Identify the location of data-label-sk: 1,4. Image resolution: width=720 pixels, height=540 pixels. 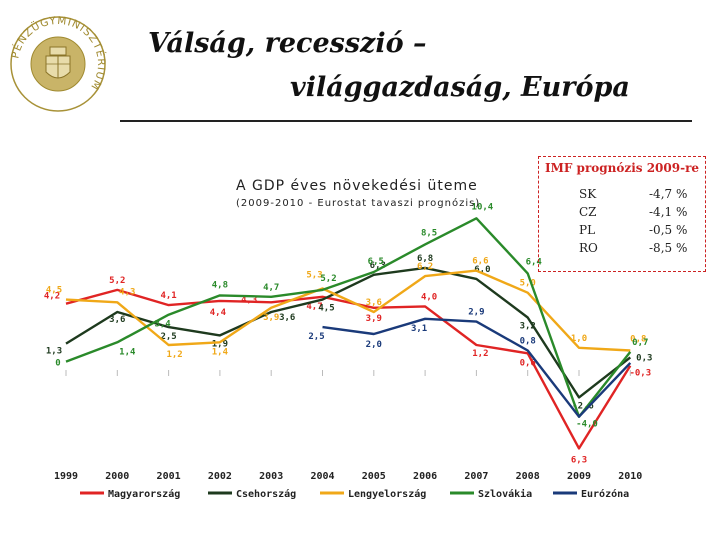
(127, 352).